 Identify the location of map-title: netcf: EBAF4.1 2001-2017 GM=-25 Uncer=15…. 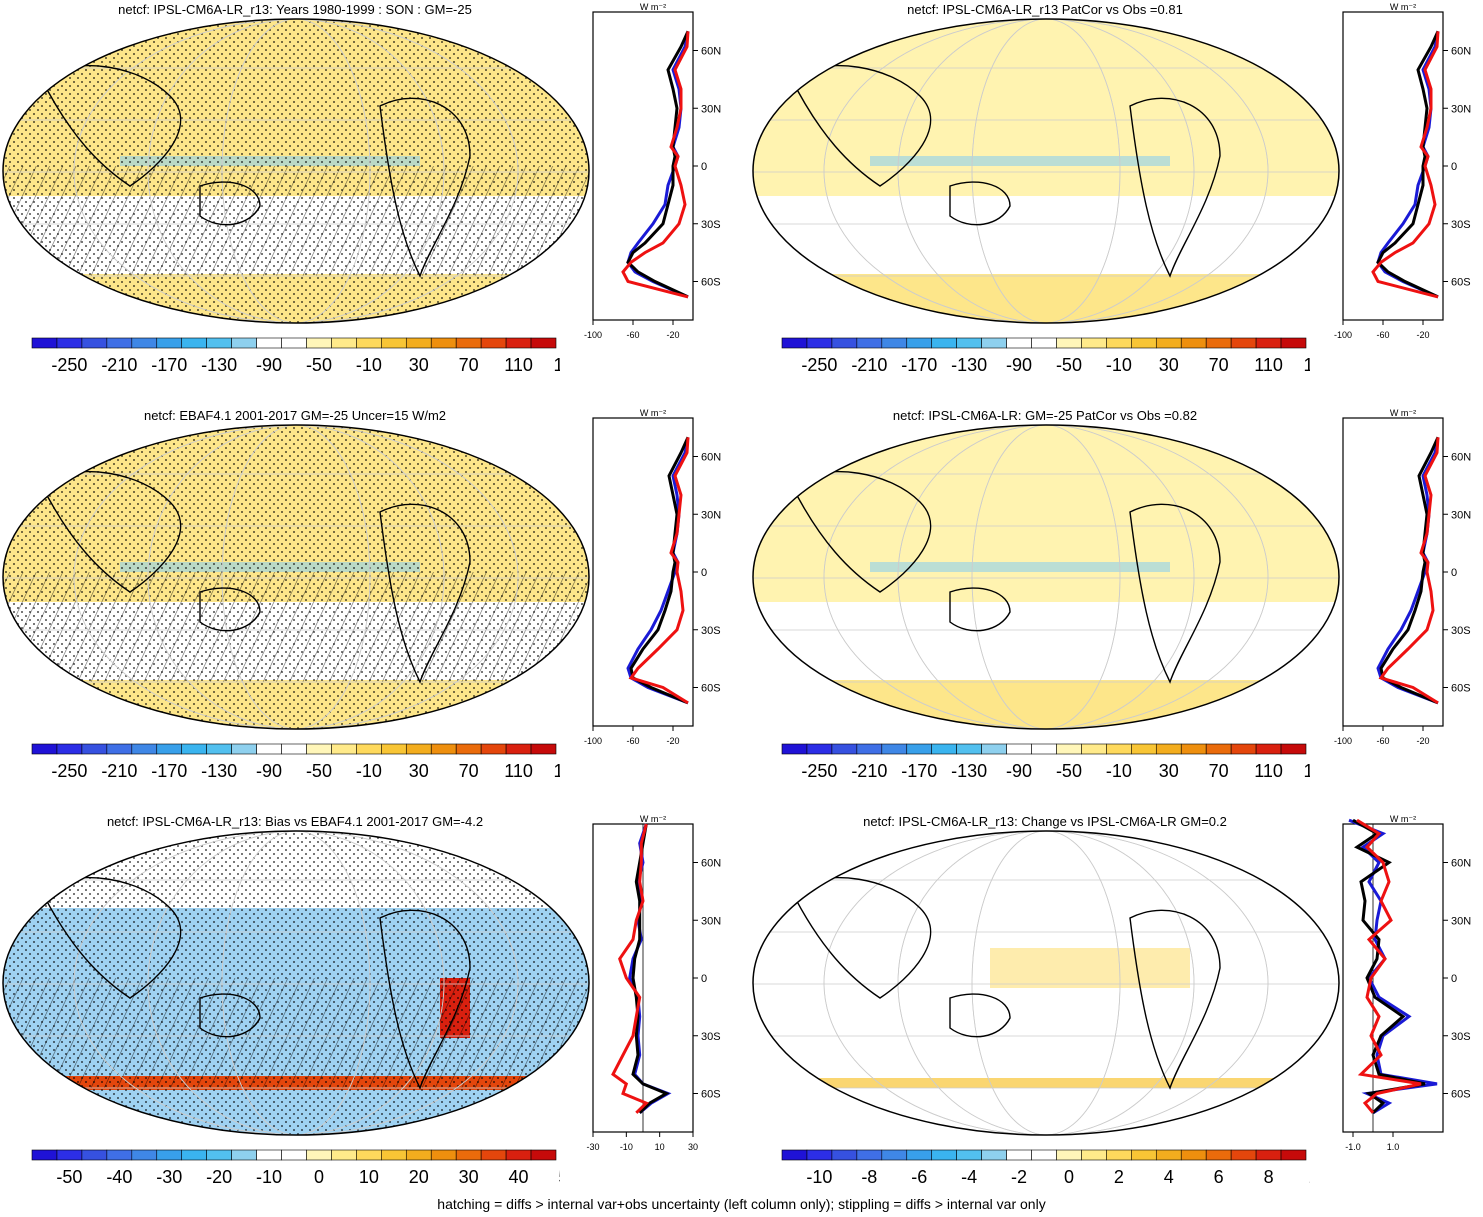
(295, 415).